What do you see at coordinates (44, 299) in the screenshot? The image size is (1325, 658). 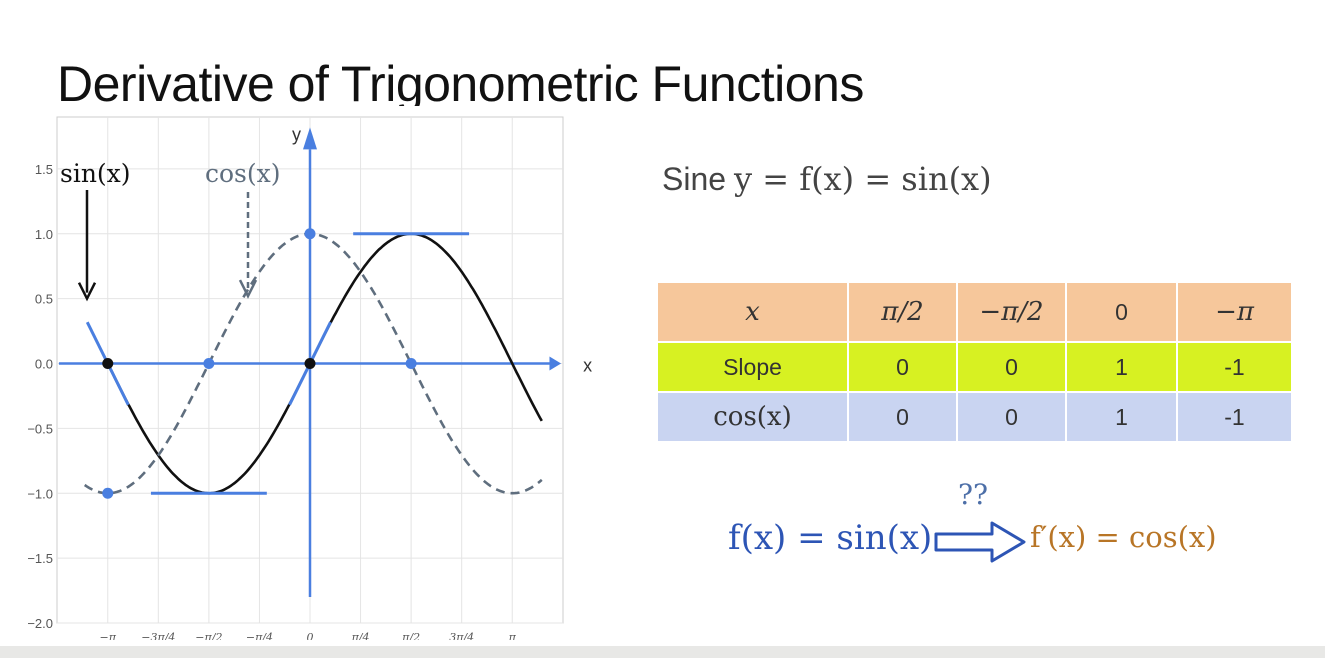 I see `y-tick-label: 0.5` at bounding box center [44, 299].